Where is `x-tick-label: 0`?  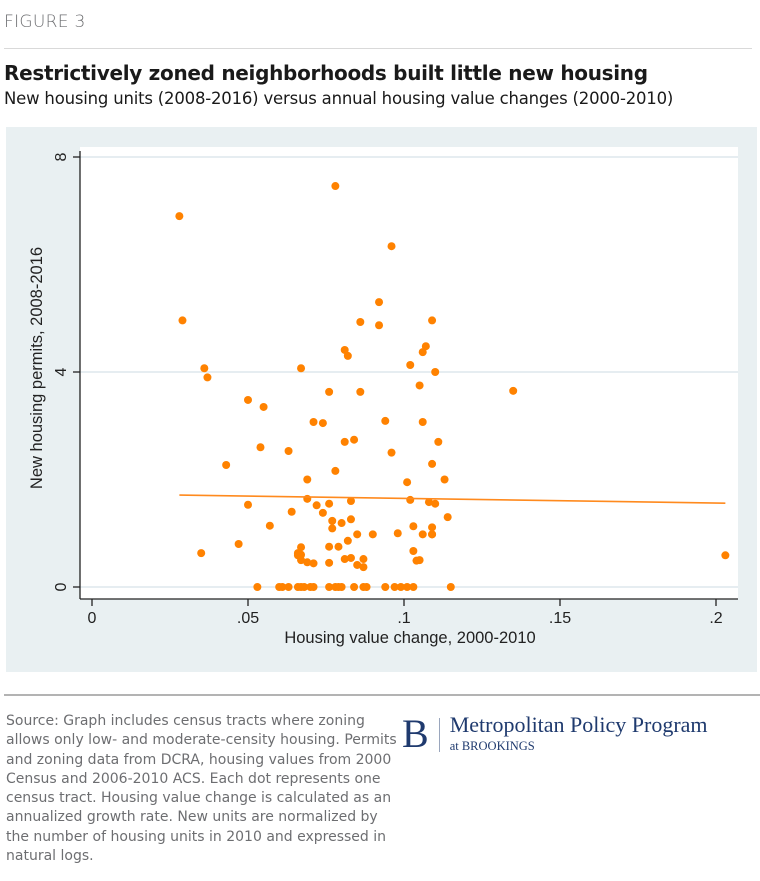
x-tick-label: 0 is located at coordinates (92, 618).